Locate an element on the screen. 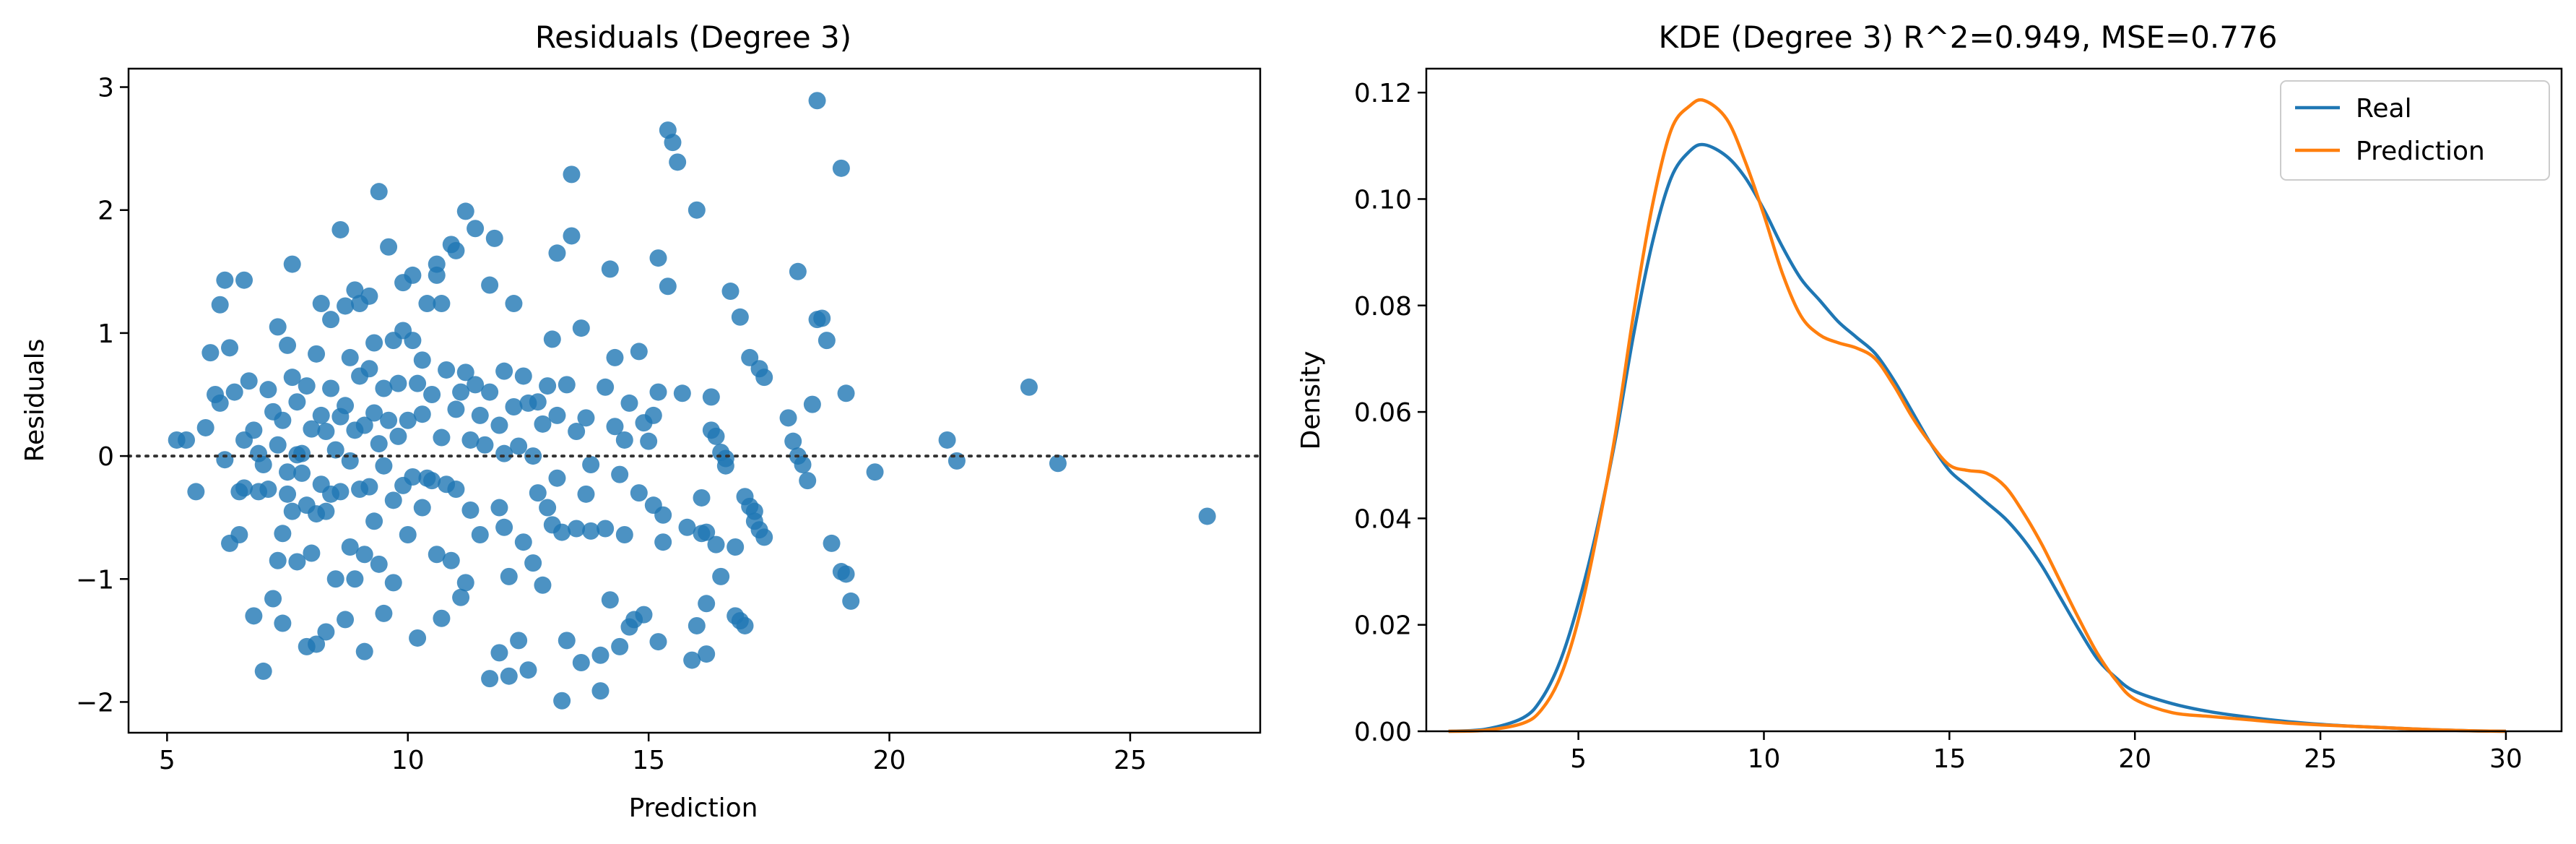  y-tick-label: 2 is located at coordinates (105, 211).